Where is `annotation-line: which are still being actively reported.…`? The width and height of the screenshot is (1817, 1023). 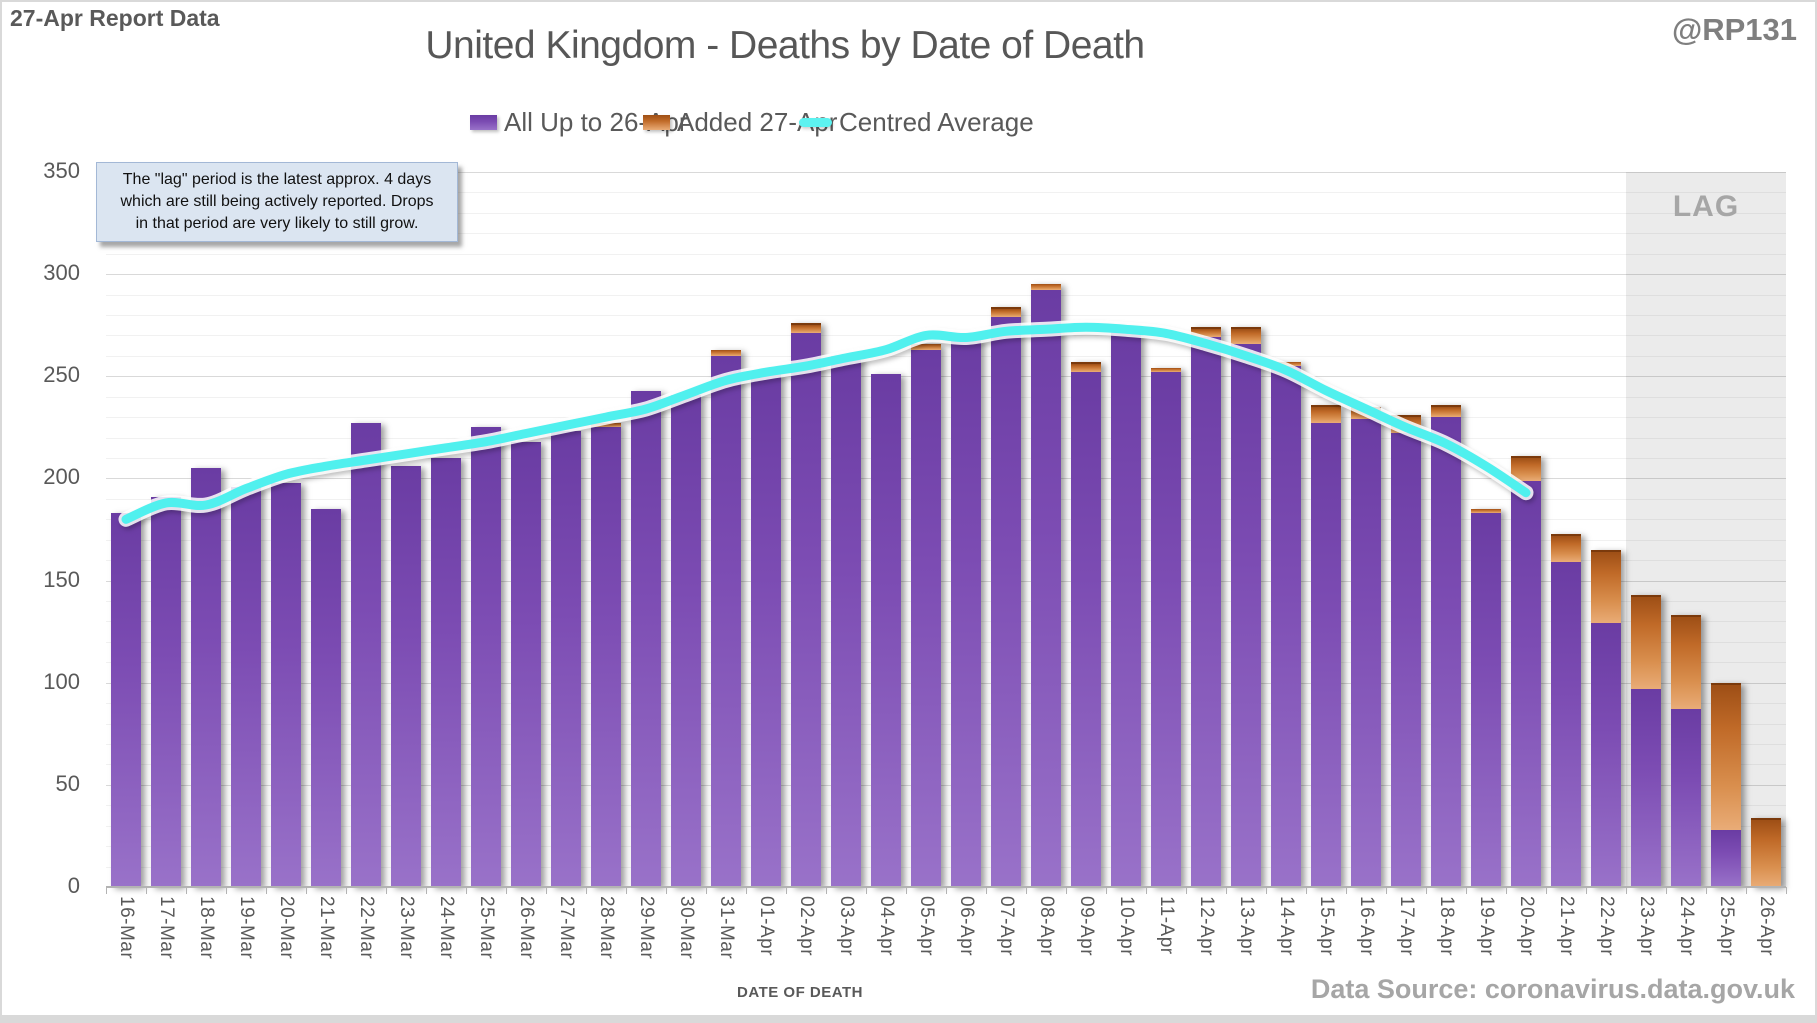
annotation-line: which are still being actively reported.… is located at coordinates (277, 201).